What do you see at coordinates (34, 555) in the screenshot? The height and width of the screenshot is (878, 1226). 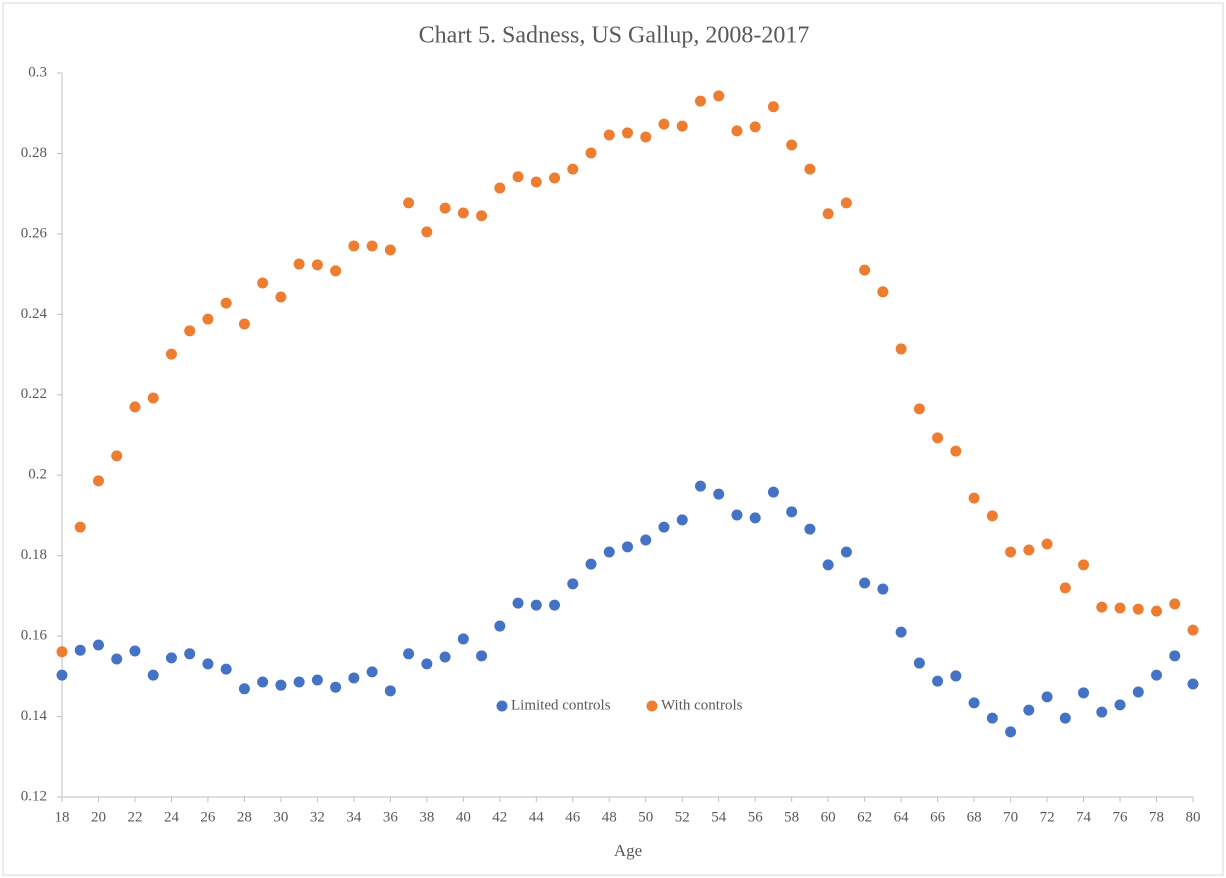 I see `y-tick-label: 0.18` at bounding box center [34, 555].